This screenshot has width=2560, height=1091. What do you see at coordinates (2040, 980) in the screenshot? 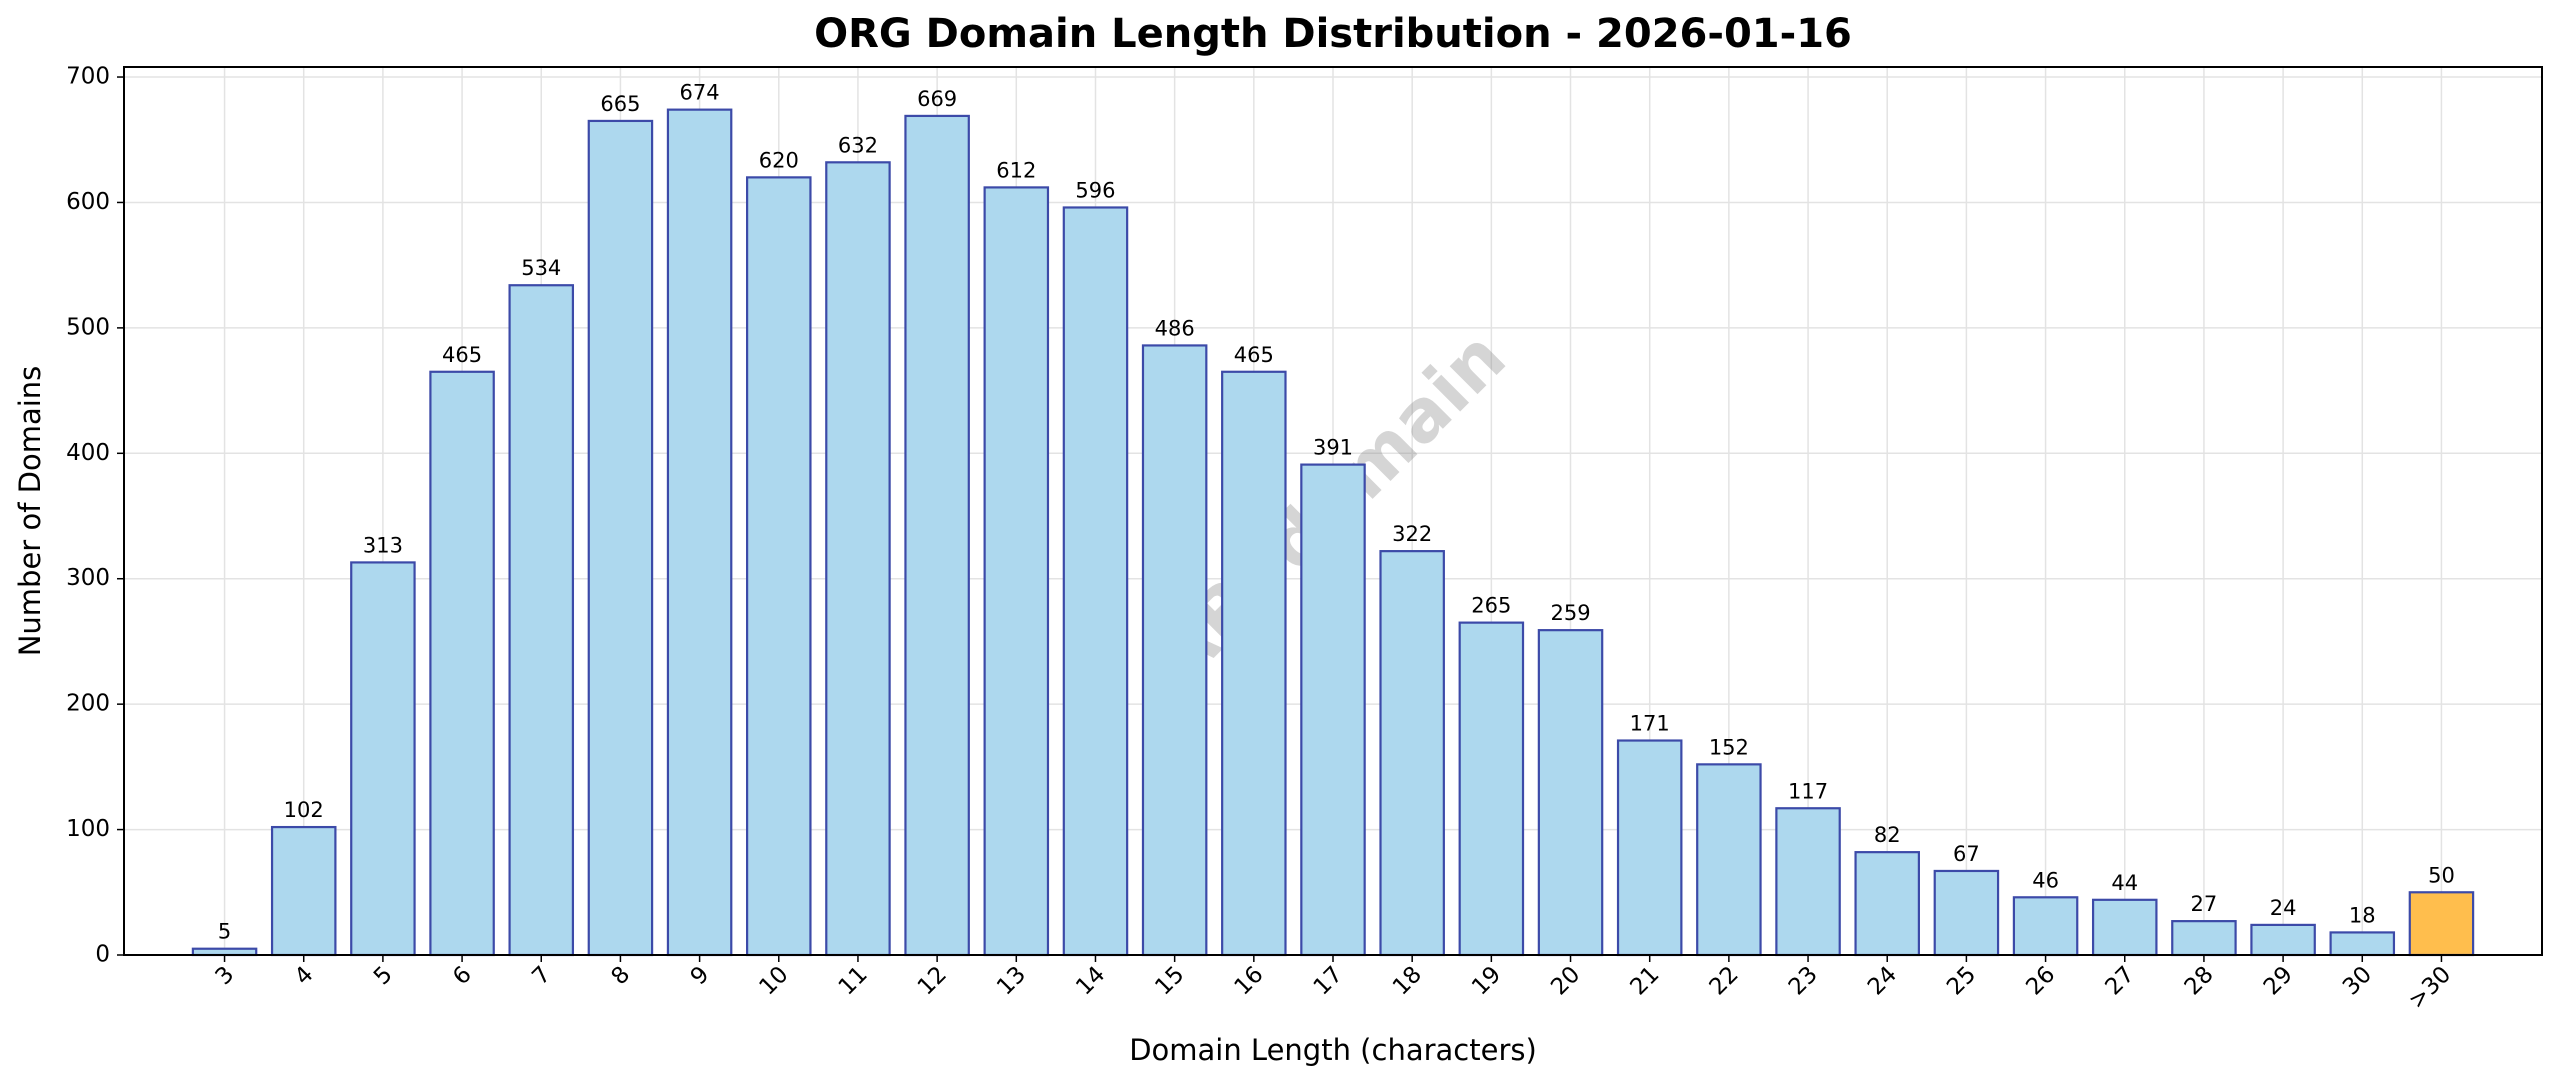
I see `x-tick-label: 26` at bounding box center [2040, 980].